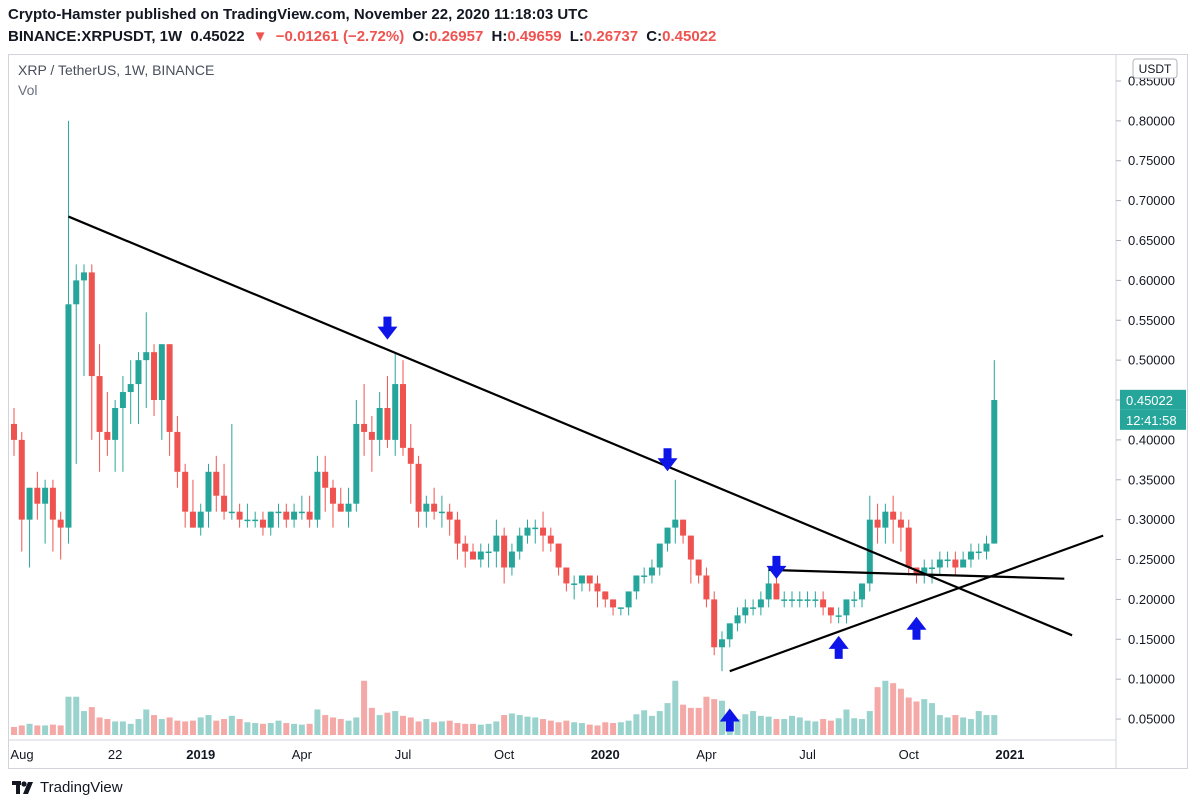 Image resolution: width=1200 pixels, height=811 pixels. Describe the element at coordinates (1151, 280) in the screenshot. I see `y-tick-label: 0.60000` at that location.